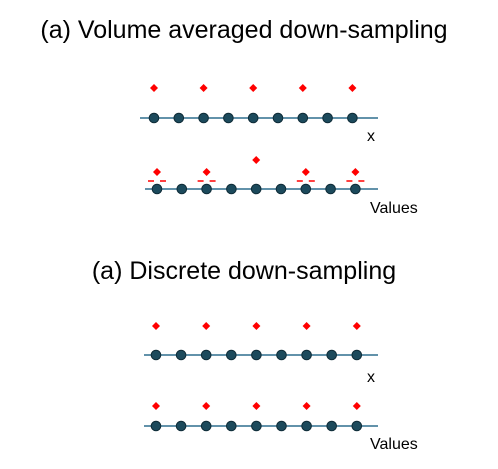 This screenshot has width=498, height=469. Describe the element at coordinates (244, 271) in the screenshot. I see `panel-title: (a) Discrete down-sampling` at that location.